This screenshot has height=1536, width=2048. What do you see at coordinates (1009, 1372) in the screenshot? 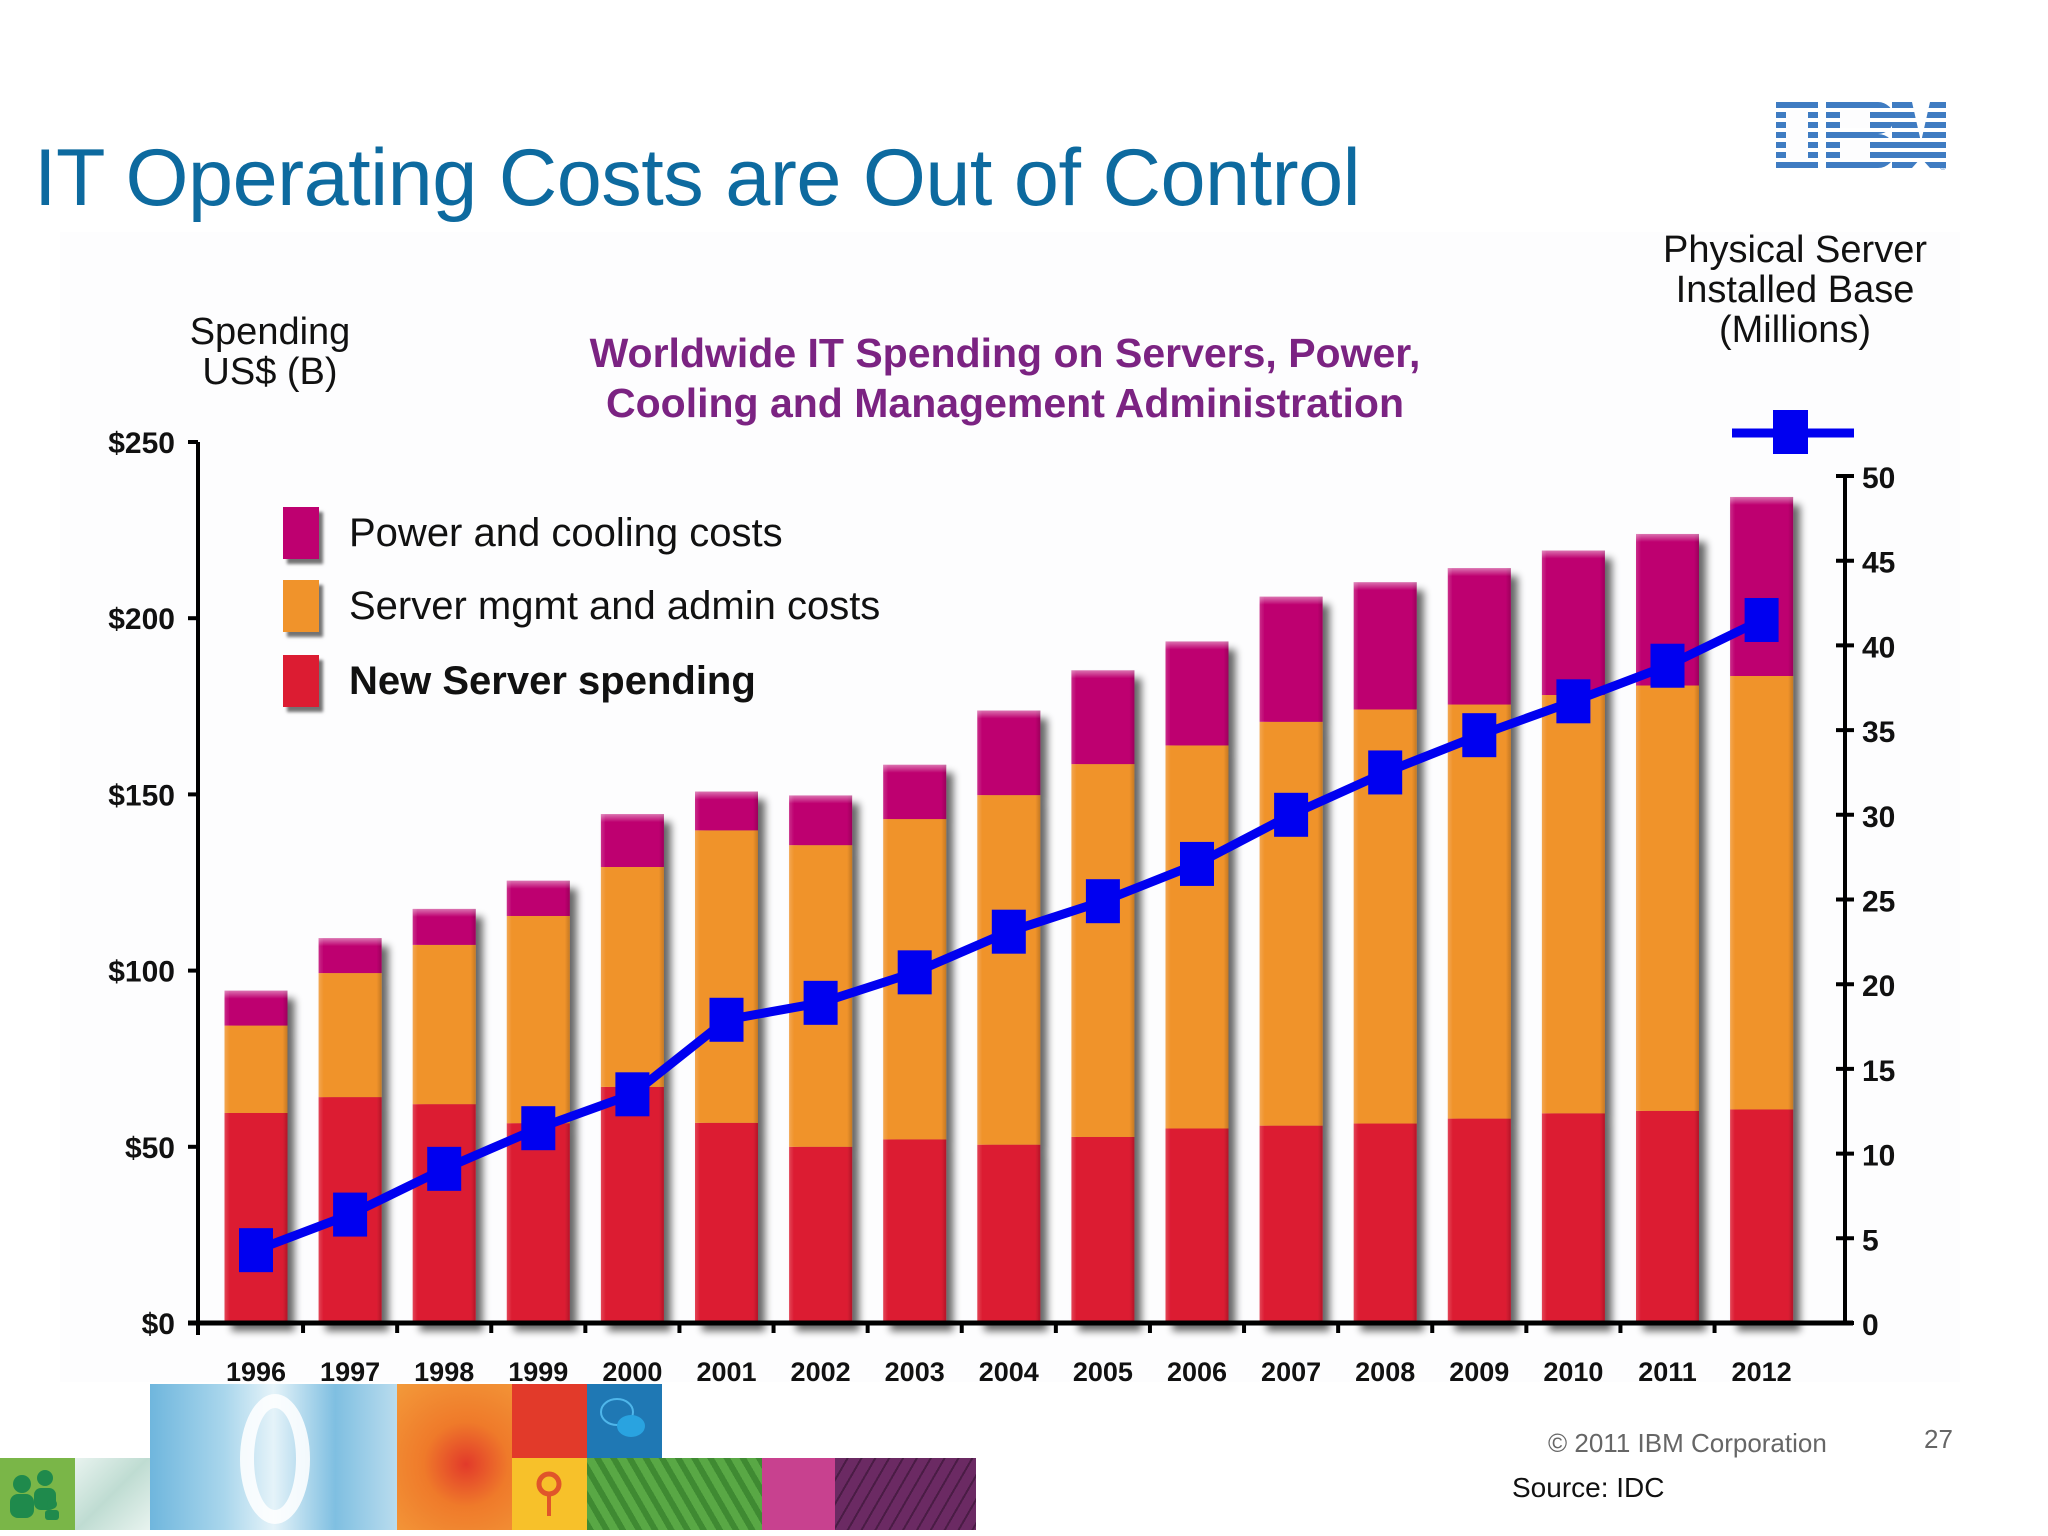
I see `x-tick-label: 2004` at bounding box center [1009, 1372].